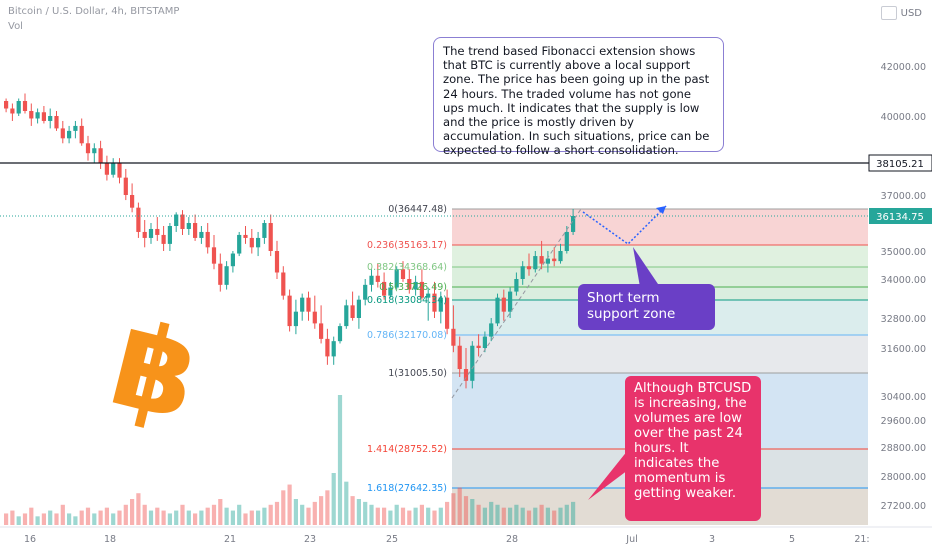 The image size is (932, 554). I want to click on fib-level-label: 1.414(28752.52), so click(407, 449).